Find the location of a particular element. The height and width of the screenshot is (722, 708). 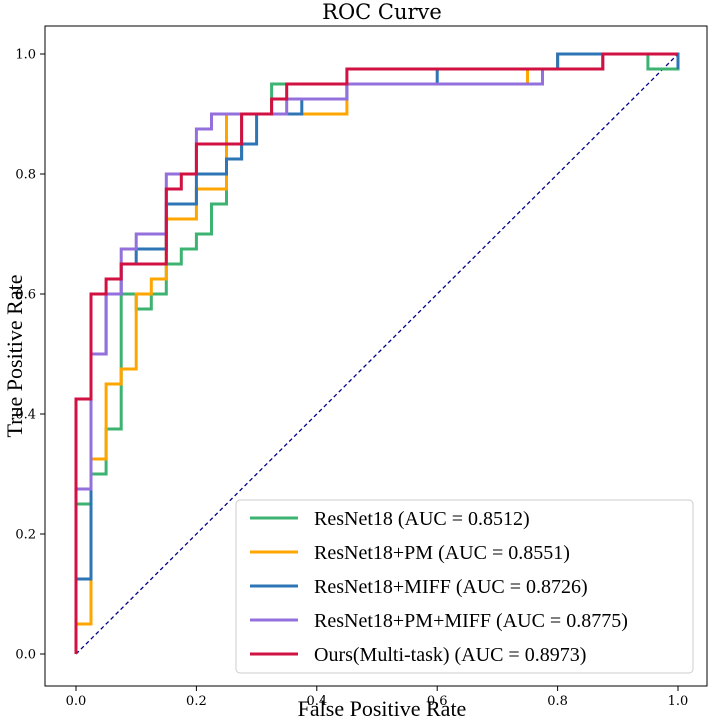

y-tick-label: 0.4 is located at coordinates (25, 415).